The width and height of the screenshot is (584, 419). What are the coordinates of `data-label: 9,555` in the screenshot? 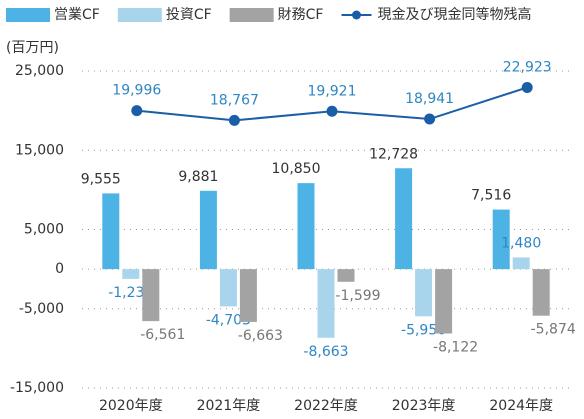 It's located at (101, 179).